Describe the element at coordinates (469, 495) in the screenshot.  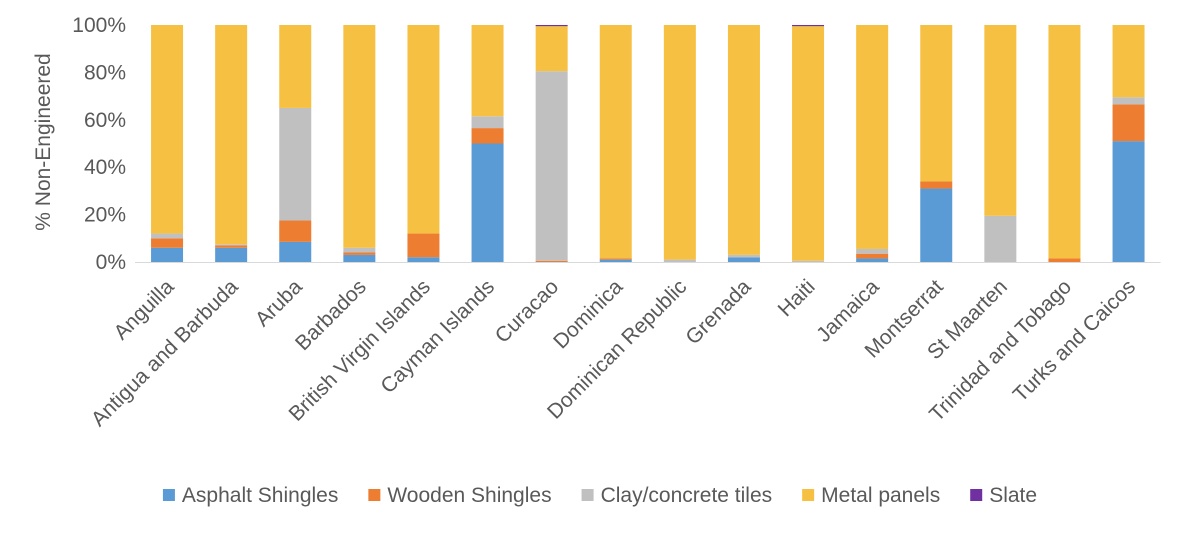
I see `legend-label: Wooden Shingles` at that location.